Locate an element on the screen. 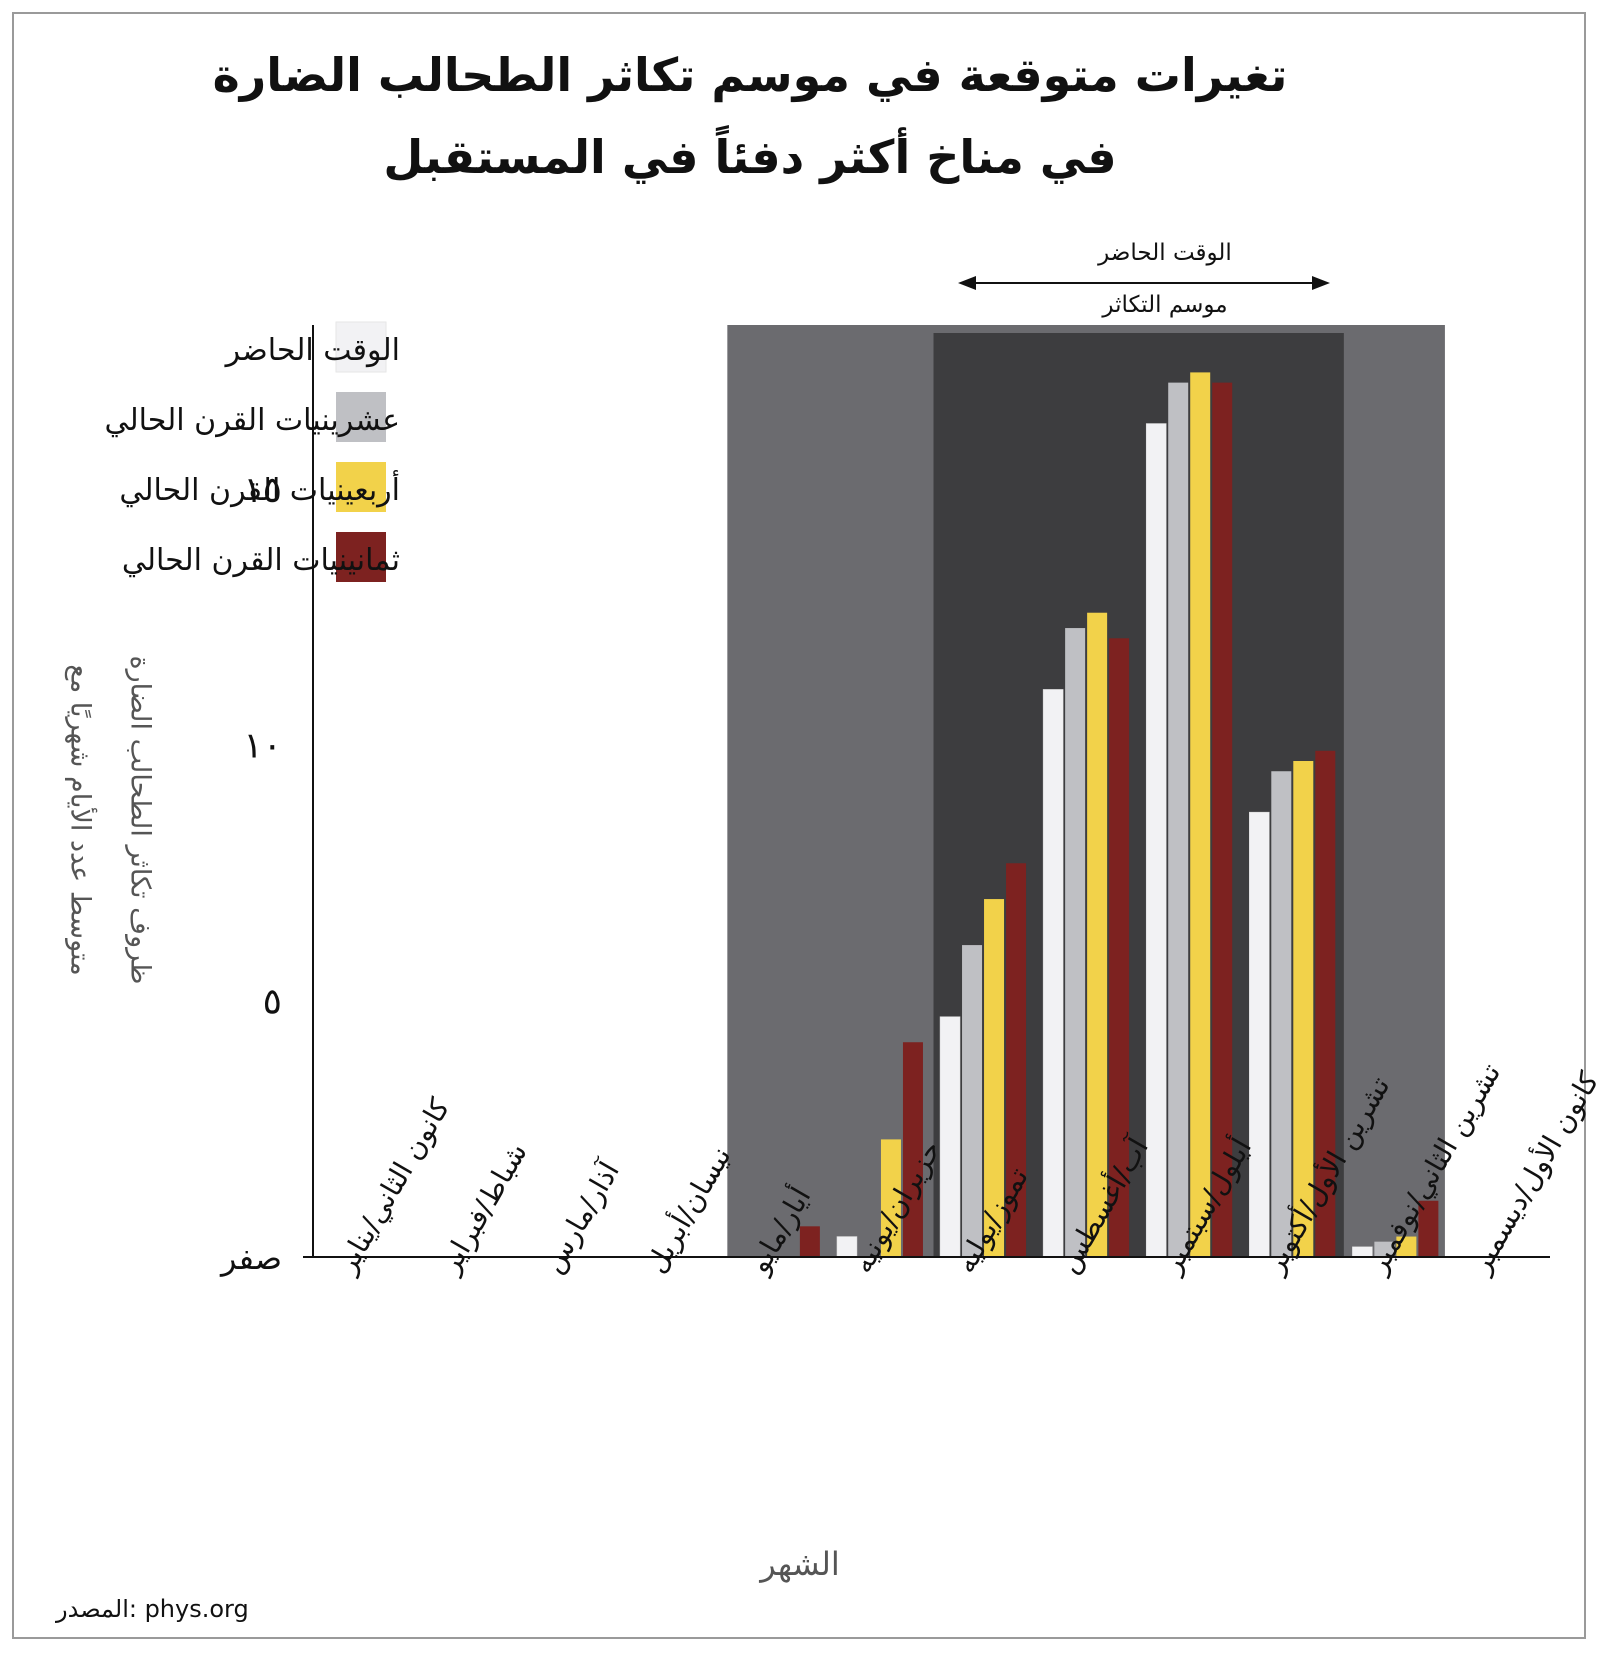  season-arrow-left-head is located at coordinates (967, 283).